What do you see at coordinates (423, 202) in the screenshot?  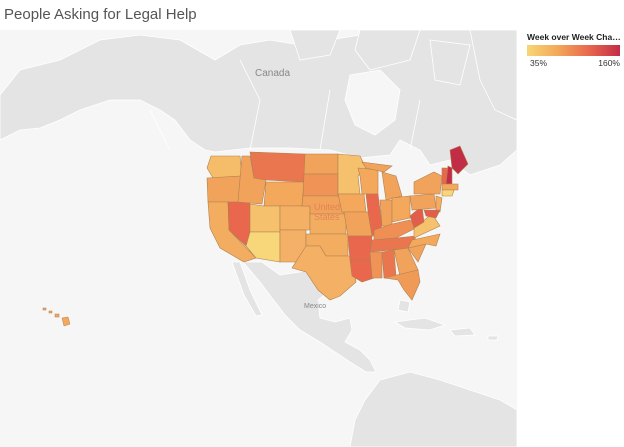 I see `state-pennsylvania` at bounding box center [423, 202].